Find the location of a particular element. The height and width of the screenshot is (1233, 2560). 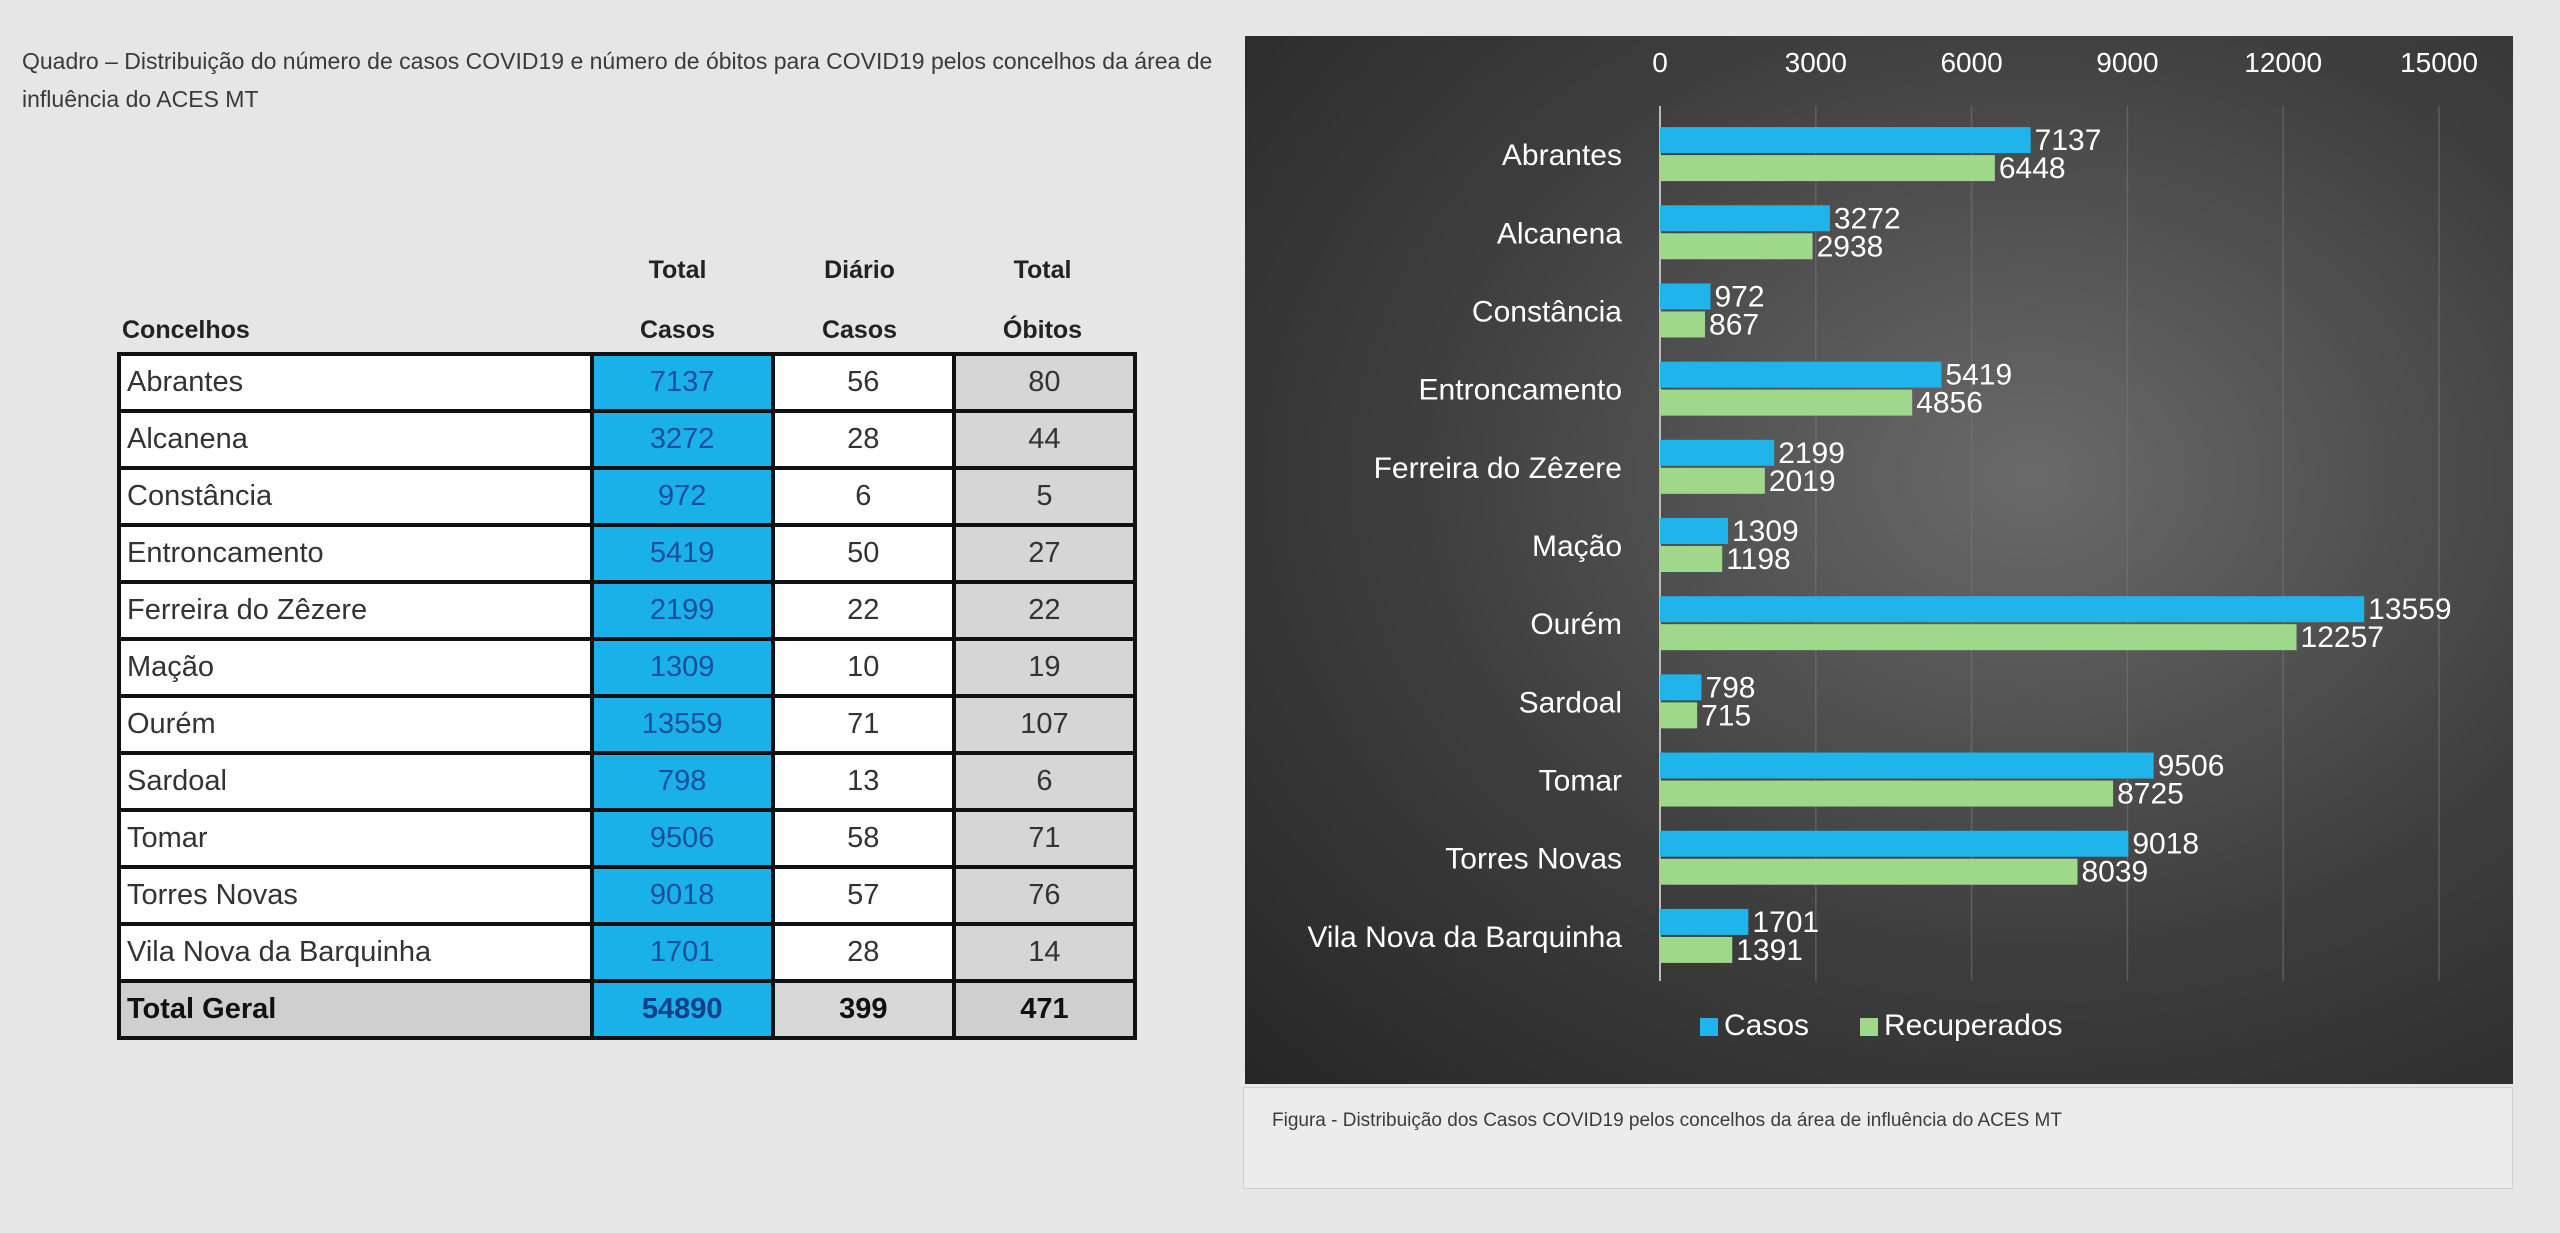

table-row: Ferreira do Zêzere 2199 22 22 is located at coordinates (627, 610).